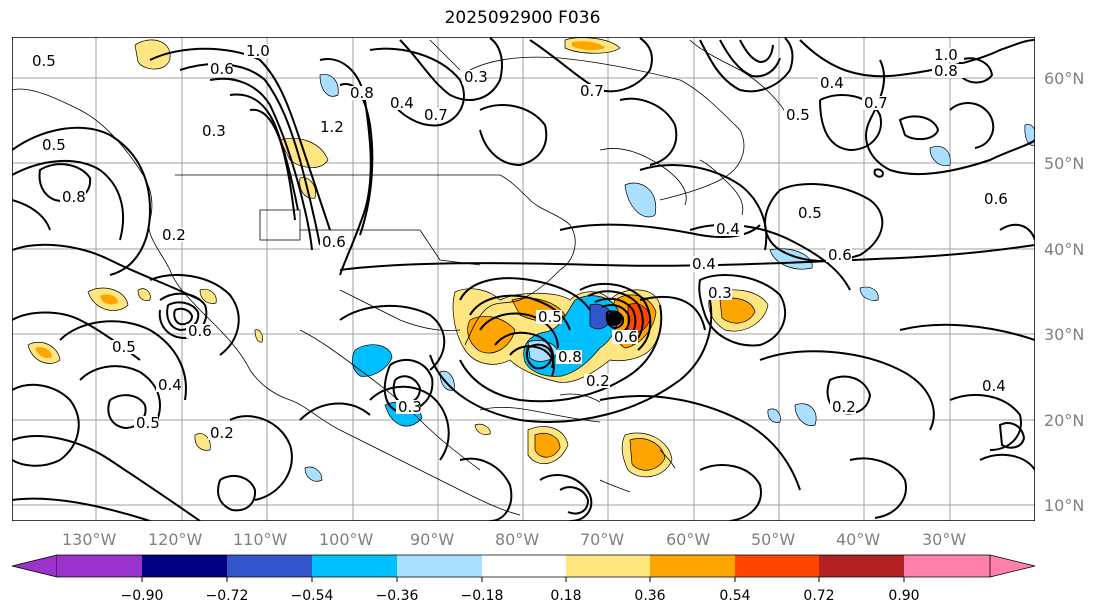 This screenshot has height=615, width=1105. I want to click on lon-label: 30°W, so click(944, 539).